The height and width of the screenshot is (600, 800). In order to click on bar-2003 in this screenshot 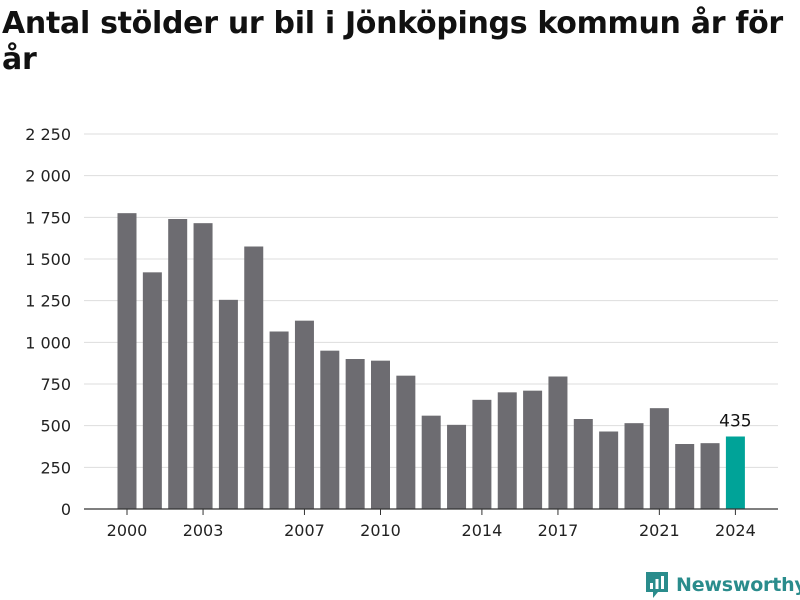, I will do `click(203, 366)`.